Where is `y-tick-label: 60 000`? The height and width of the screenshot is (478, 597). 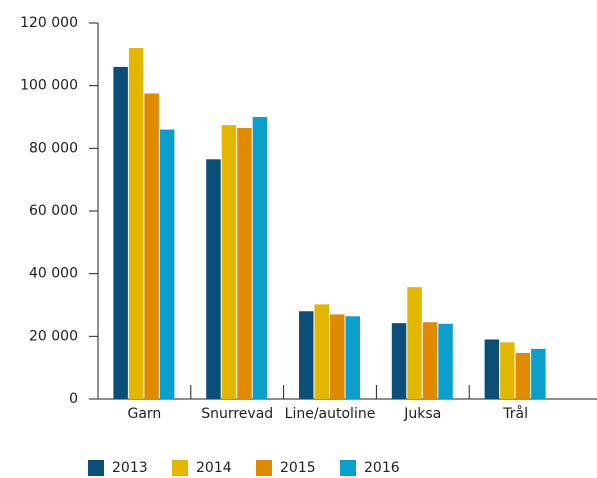 y-tick-label: 60 000 is located at coordinates (53, 211).